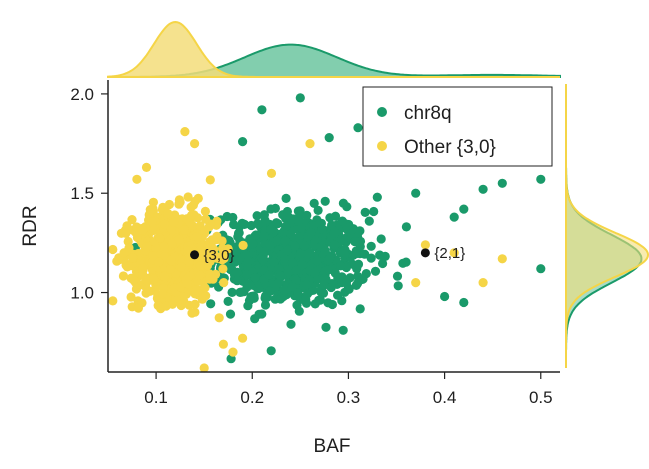 Image resolution: width=649 pixels, height=469 pixels. Describe the element at coordinates (445, 397) in the screenshot. I see `x-tick-label: 0.4` at that location.